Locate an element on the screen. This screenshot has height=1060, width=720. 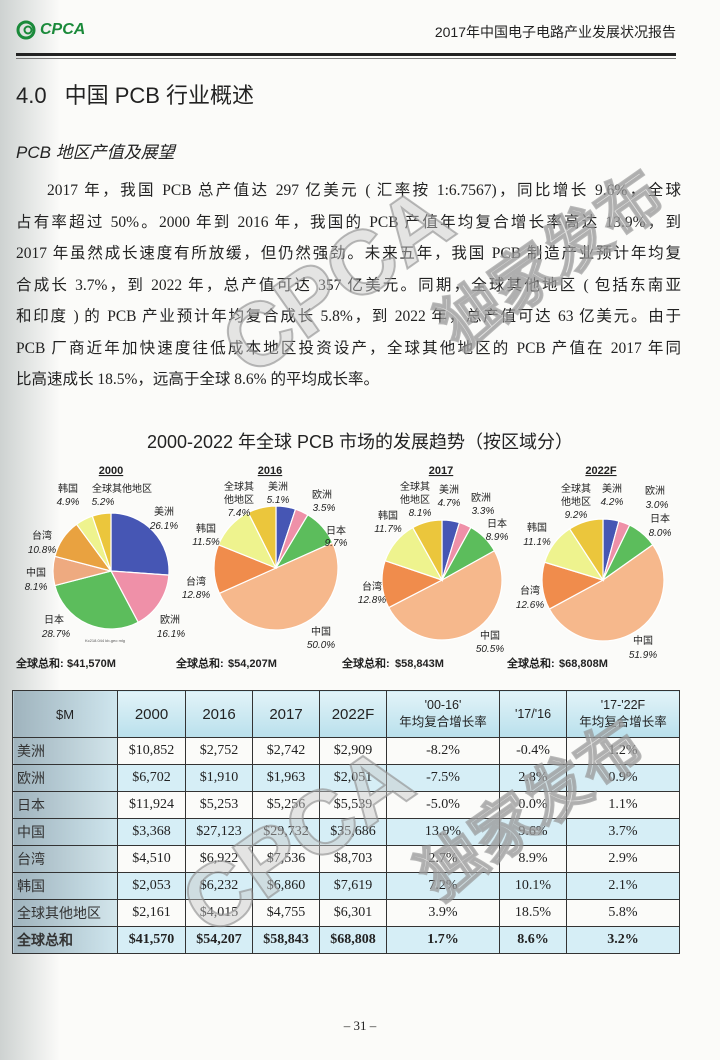
pct-europe: 16.1% is located at coordinates (171, 634).